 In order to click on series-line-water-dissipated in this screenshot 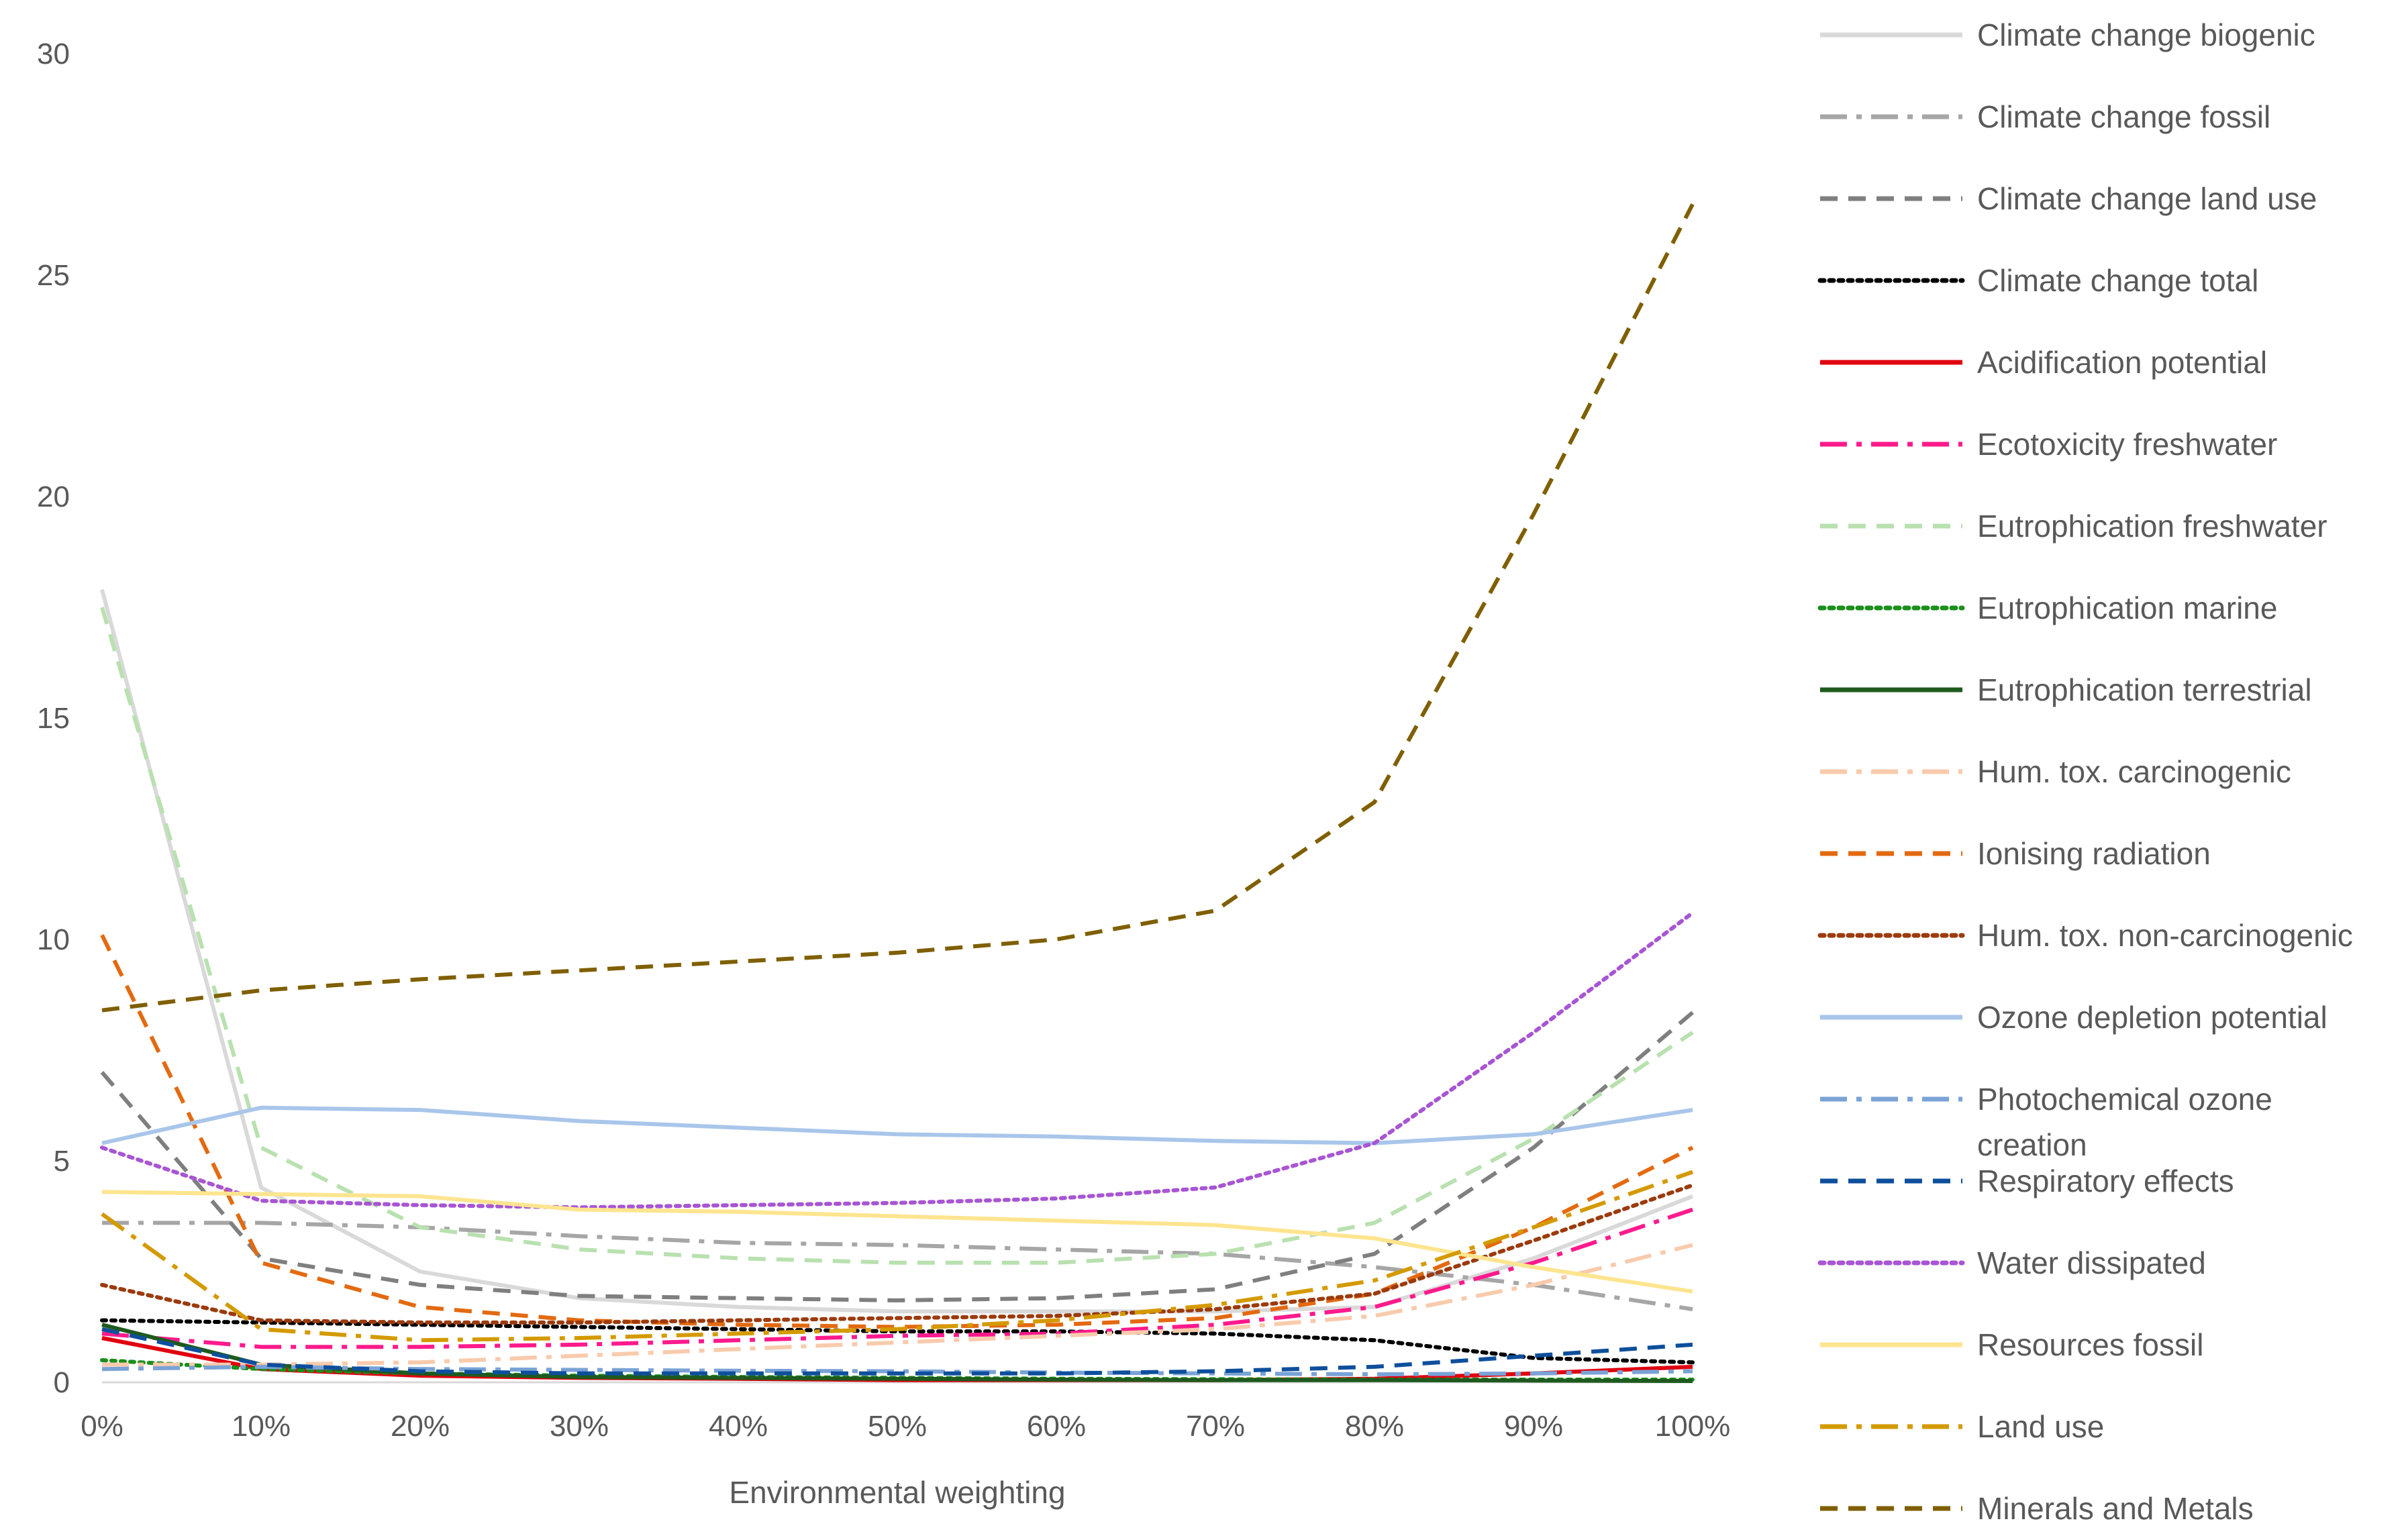, I will do `click(897, 1060)`.